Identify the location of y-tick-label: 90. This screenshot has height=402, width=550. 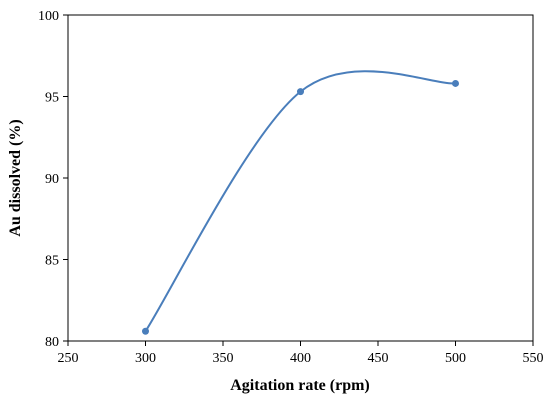
(52, 179).